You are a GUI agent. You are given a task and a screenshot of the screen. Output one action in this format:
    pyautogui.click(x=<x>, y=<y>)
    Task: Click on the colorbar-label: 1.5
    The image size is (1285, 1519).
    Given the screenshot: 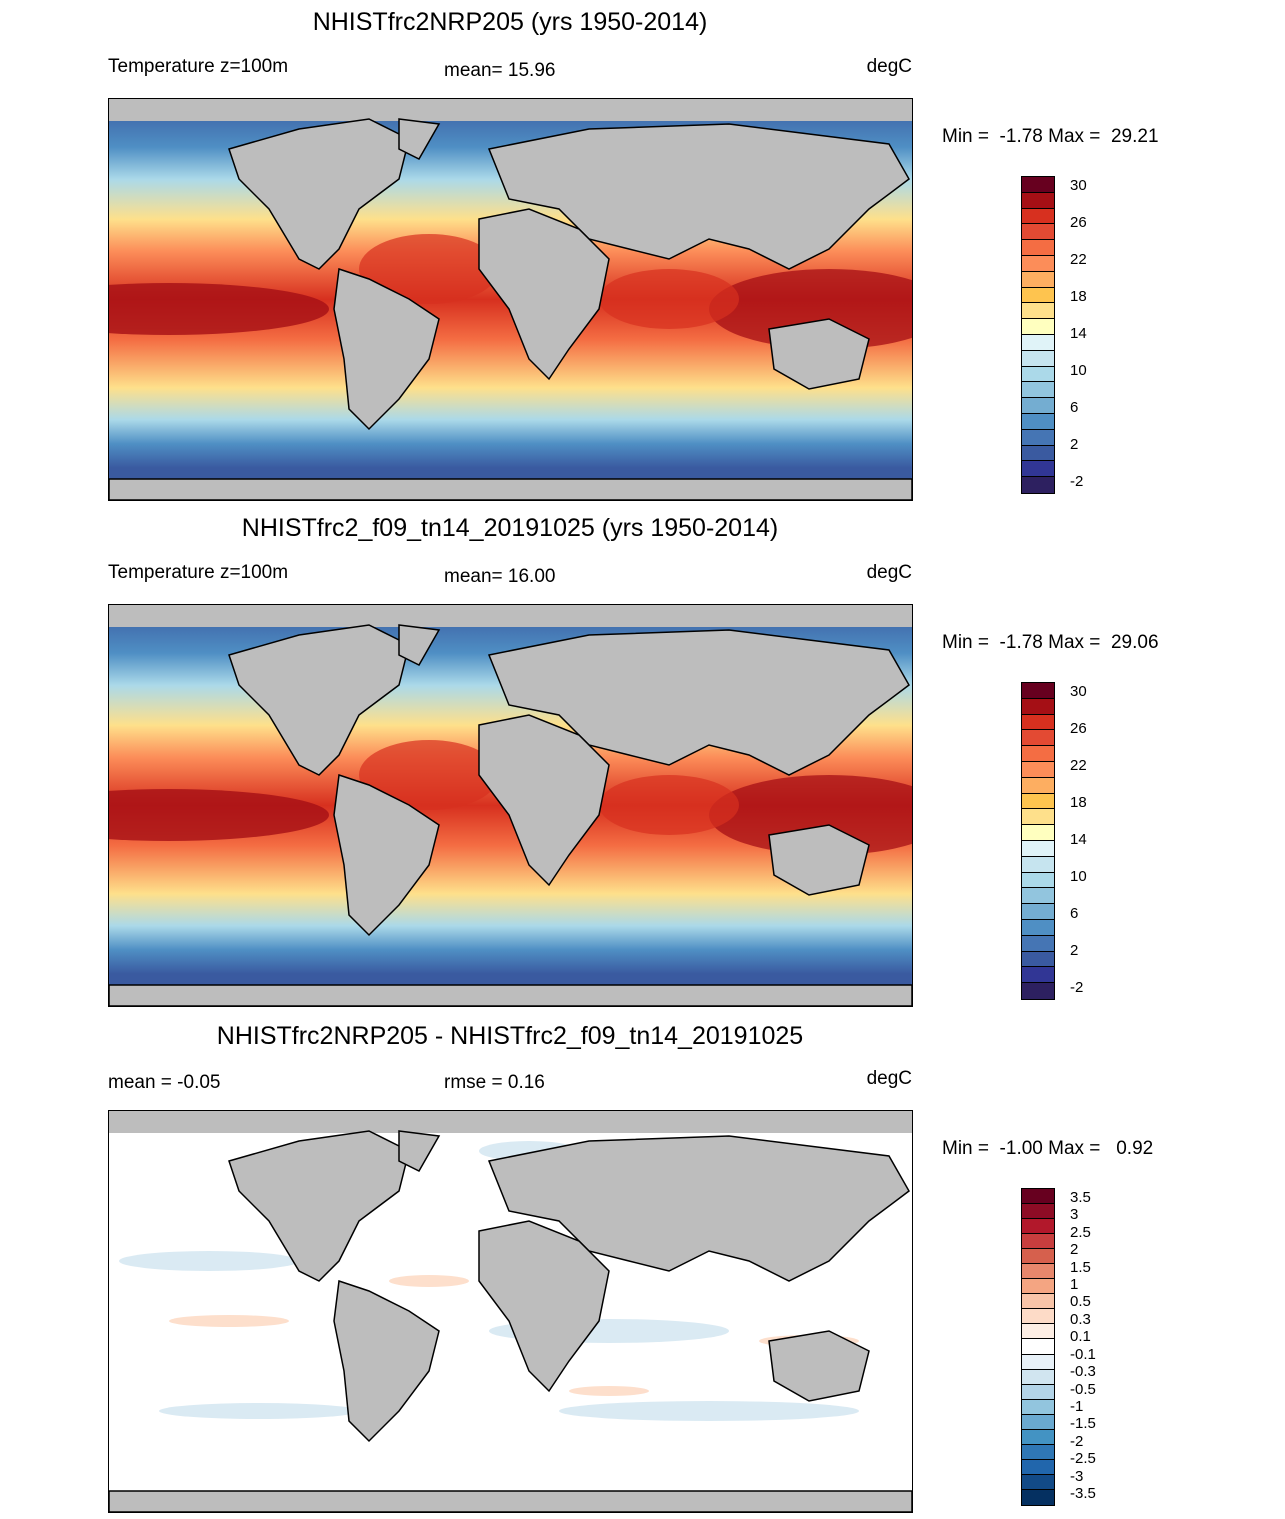 What is the action you would take?
    pyautogui.click(x=1080, y=1267)
    